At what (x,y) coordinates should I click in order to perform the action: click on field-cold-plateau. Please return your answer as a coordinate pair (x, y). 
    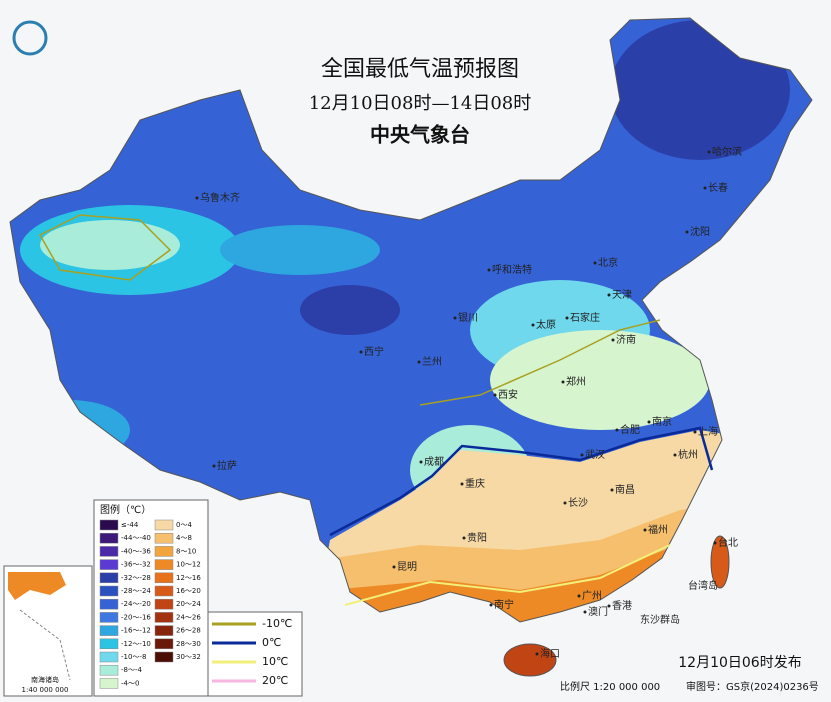
    Looking at the image, I should click on (350, 310).